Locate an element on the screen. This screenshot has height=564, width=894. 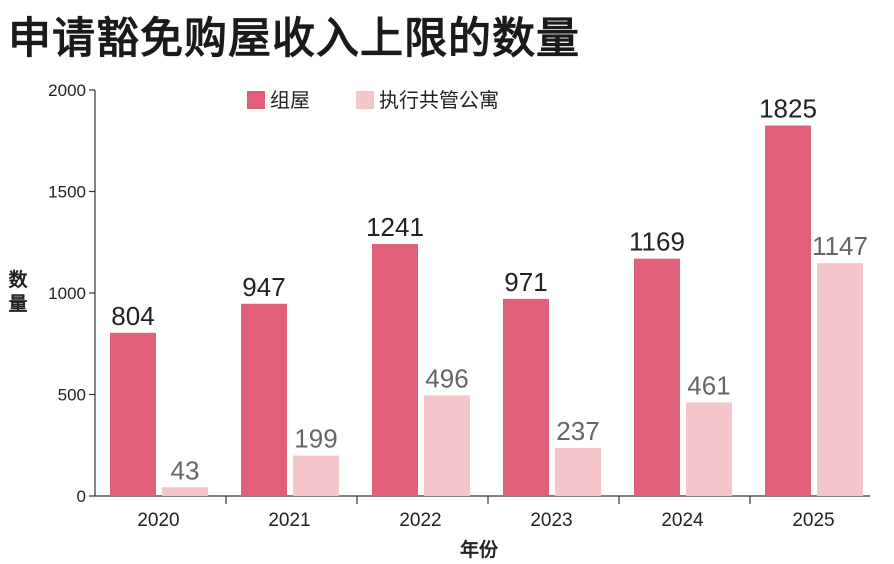
bar-2023-hdb is located at coordinates (526, 397).